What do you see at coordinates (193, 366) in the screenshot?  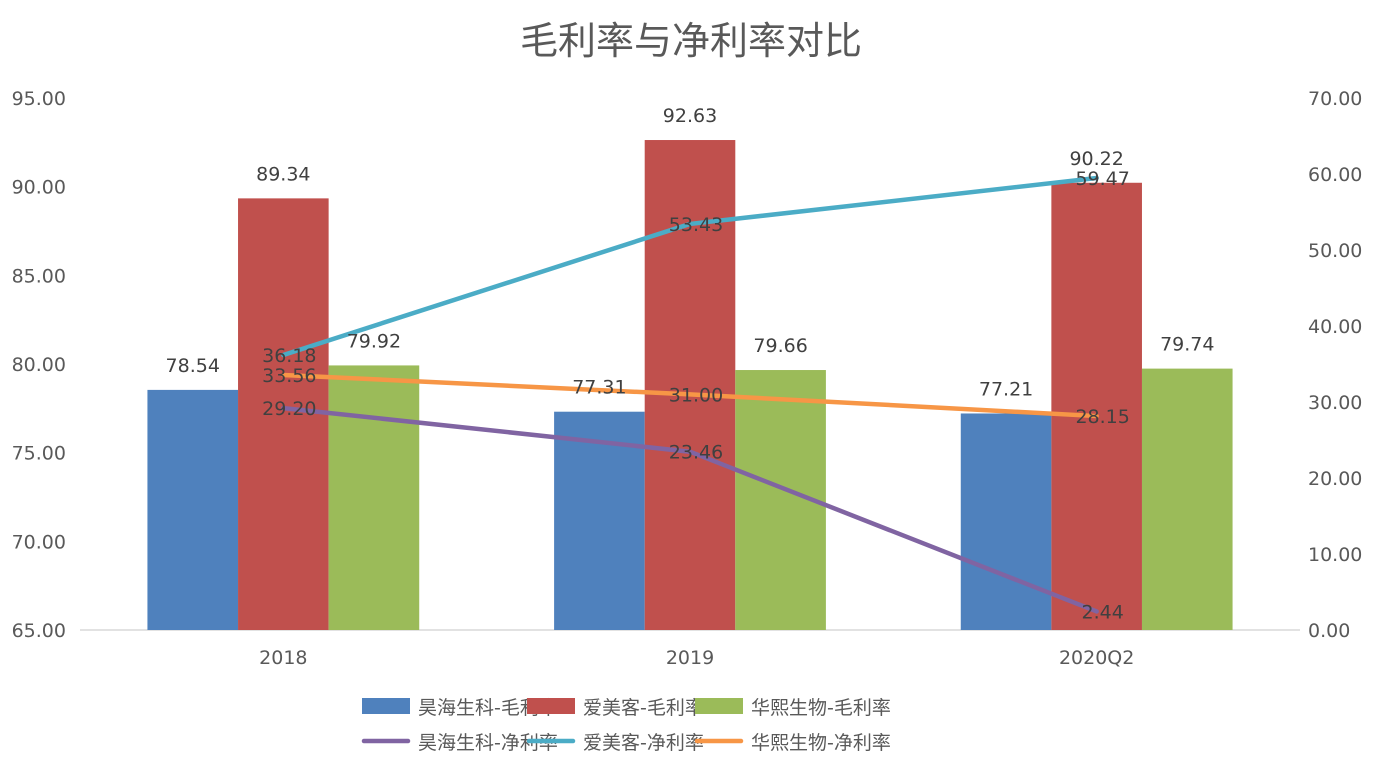 I see `bar-data-label: 78.54` at bounding box center [193, 366].